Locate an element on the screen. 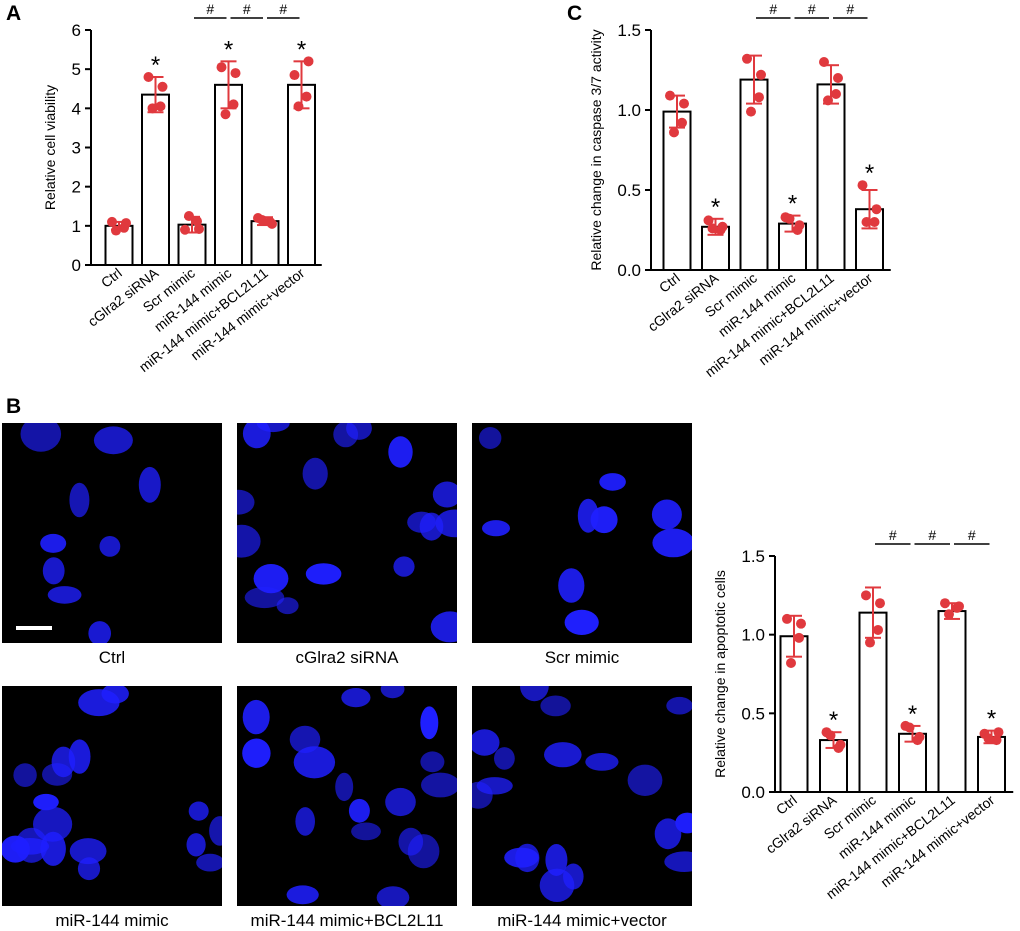 The width and height of the screenshot is (1020, 931). micrograph-label: Ctrl is located at coordinates (112, 657).